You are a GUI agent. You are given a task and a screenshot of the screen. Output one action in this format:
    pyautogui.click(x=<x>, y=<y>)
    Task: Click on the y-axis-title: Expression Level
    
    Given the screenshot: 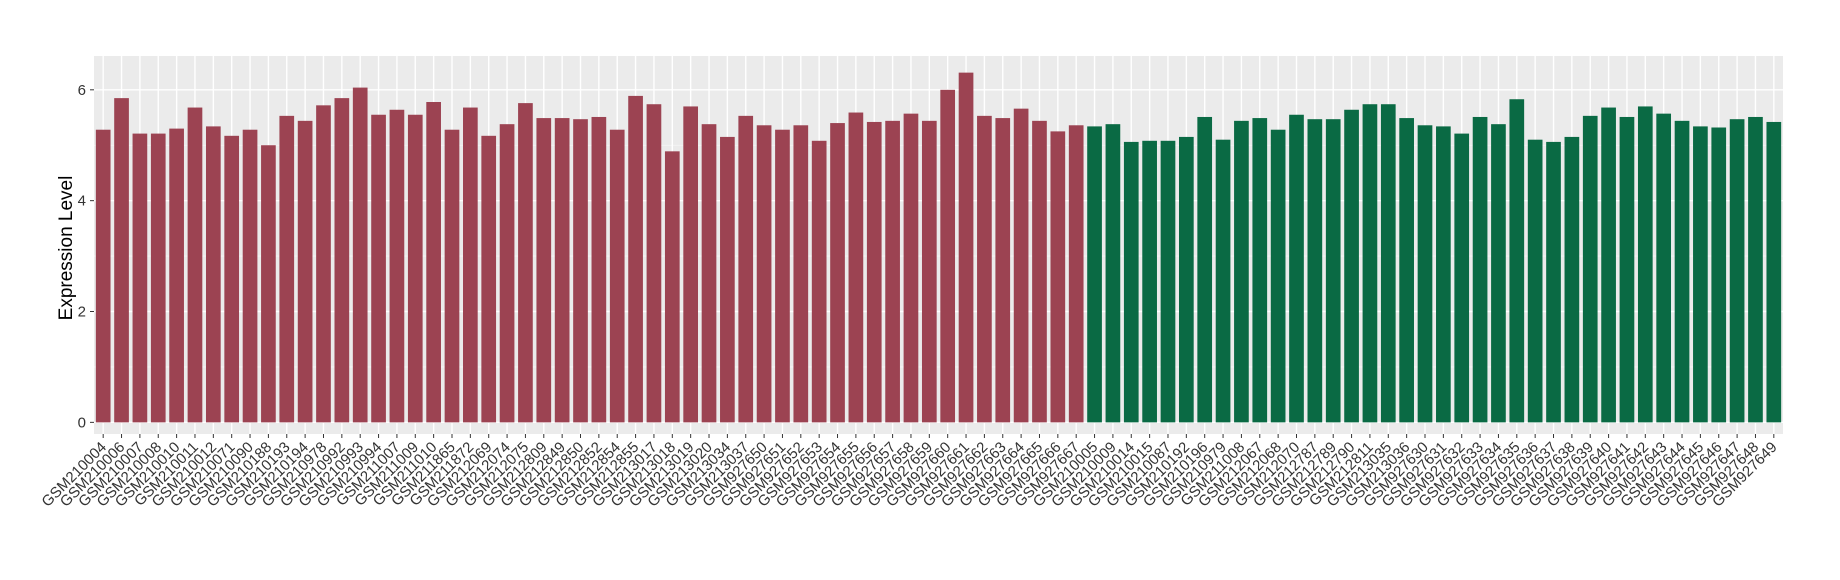 What is the action you would take?
    pyautogui.click(x=66, y=248)
    